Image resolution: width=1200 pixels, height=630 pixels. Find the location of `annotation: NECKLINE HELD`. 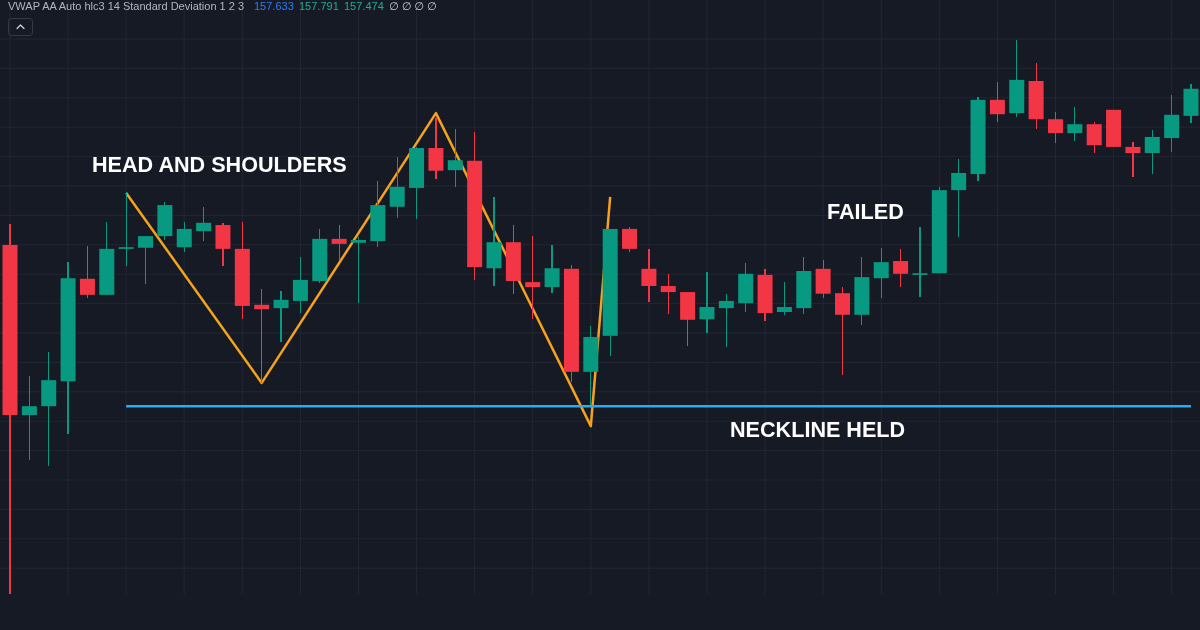

annotation: NECKLINE HELD is located at coordinates (818, 429).